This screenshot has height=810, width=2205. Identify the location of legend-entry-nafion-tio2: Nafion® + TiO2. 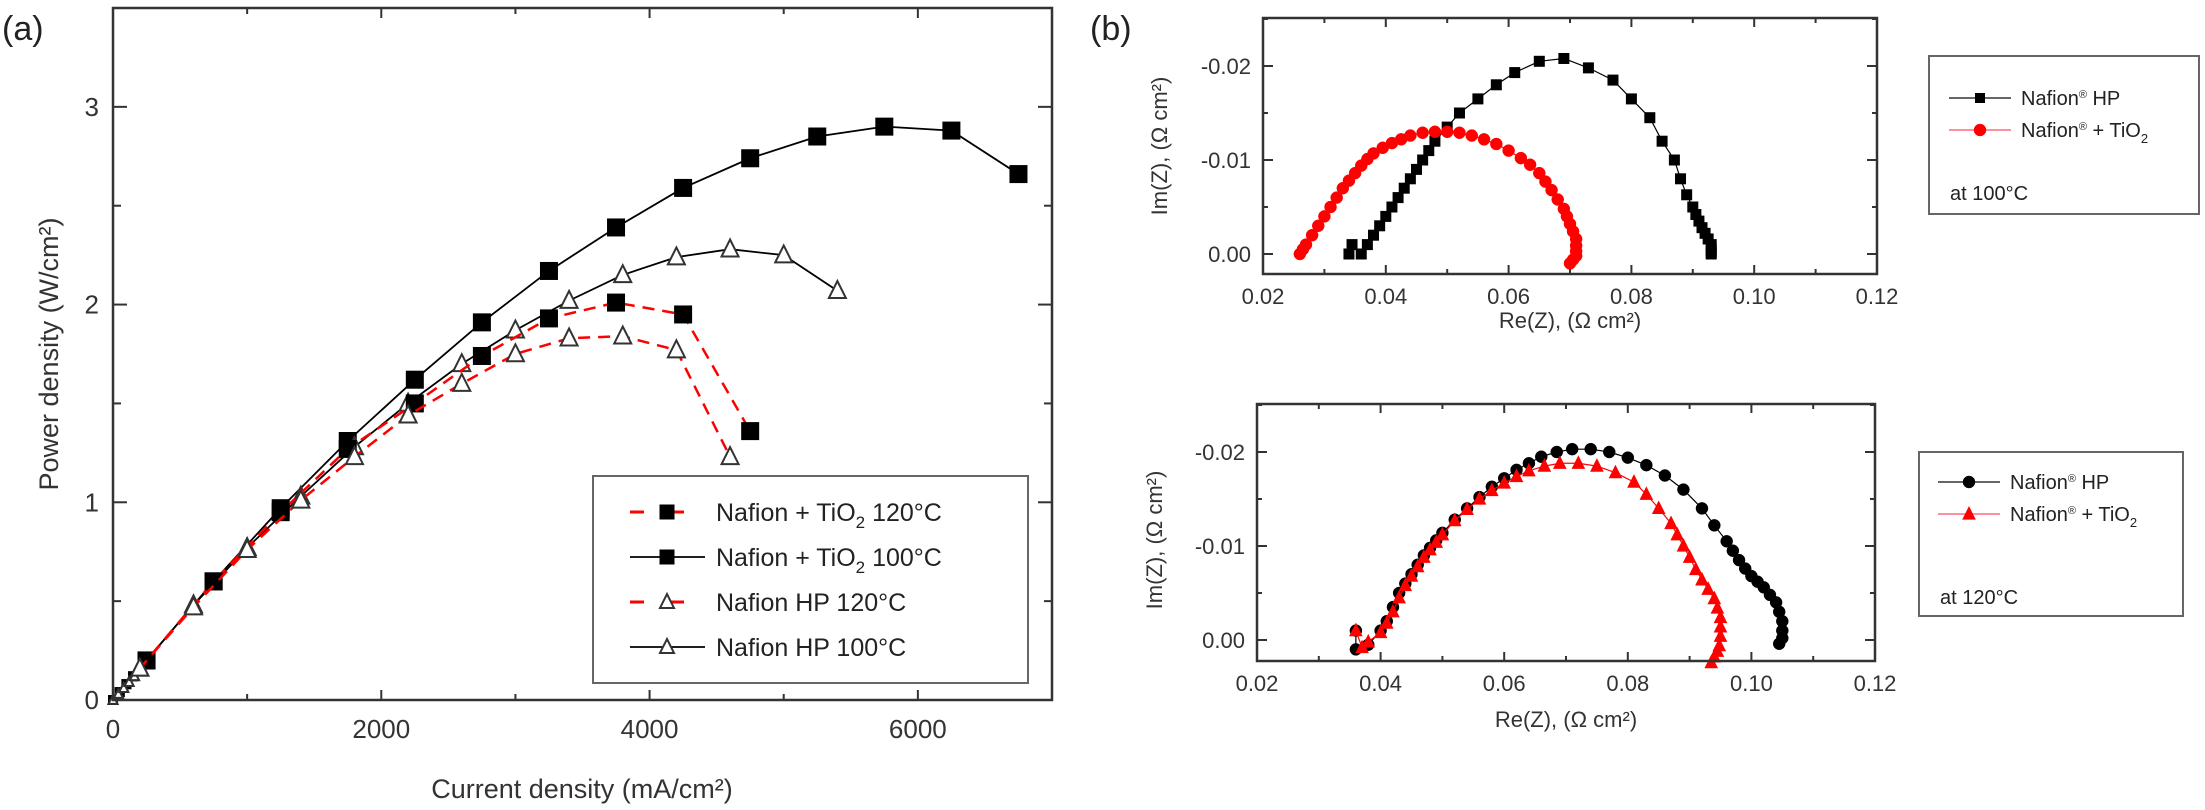
(2048, 133).